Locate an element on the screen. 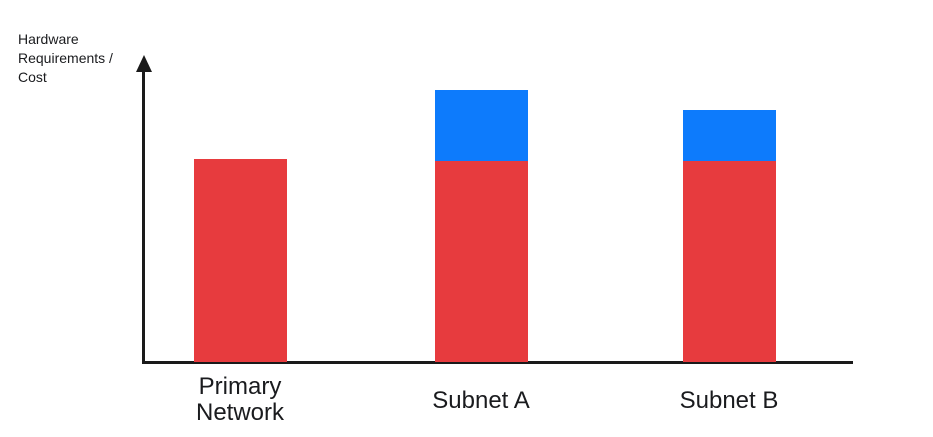 This screenshot has height=437, width=933. y-axis-line is located at coordinates (143, 217).